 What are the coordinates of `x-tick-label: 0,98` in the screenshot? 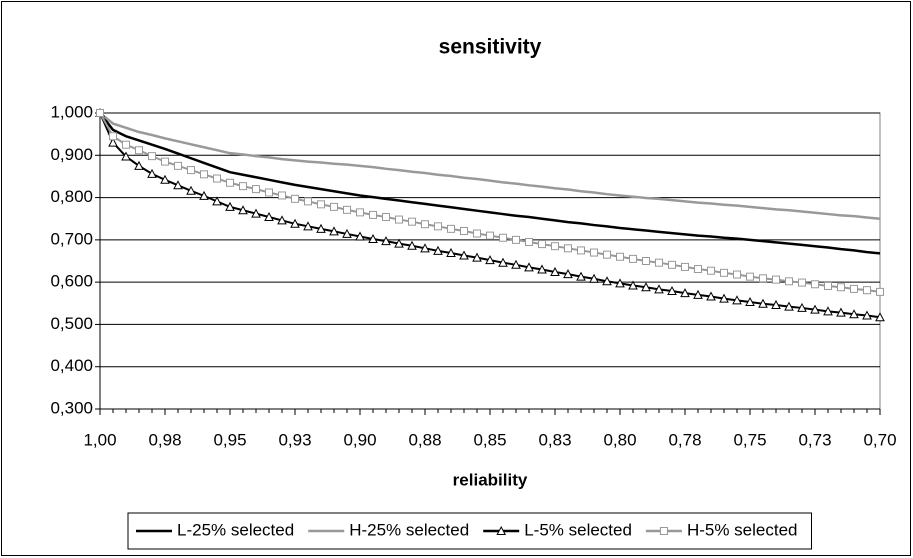 It's located at (164, 439).